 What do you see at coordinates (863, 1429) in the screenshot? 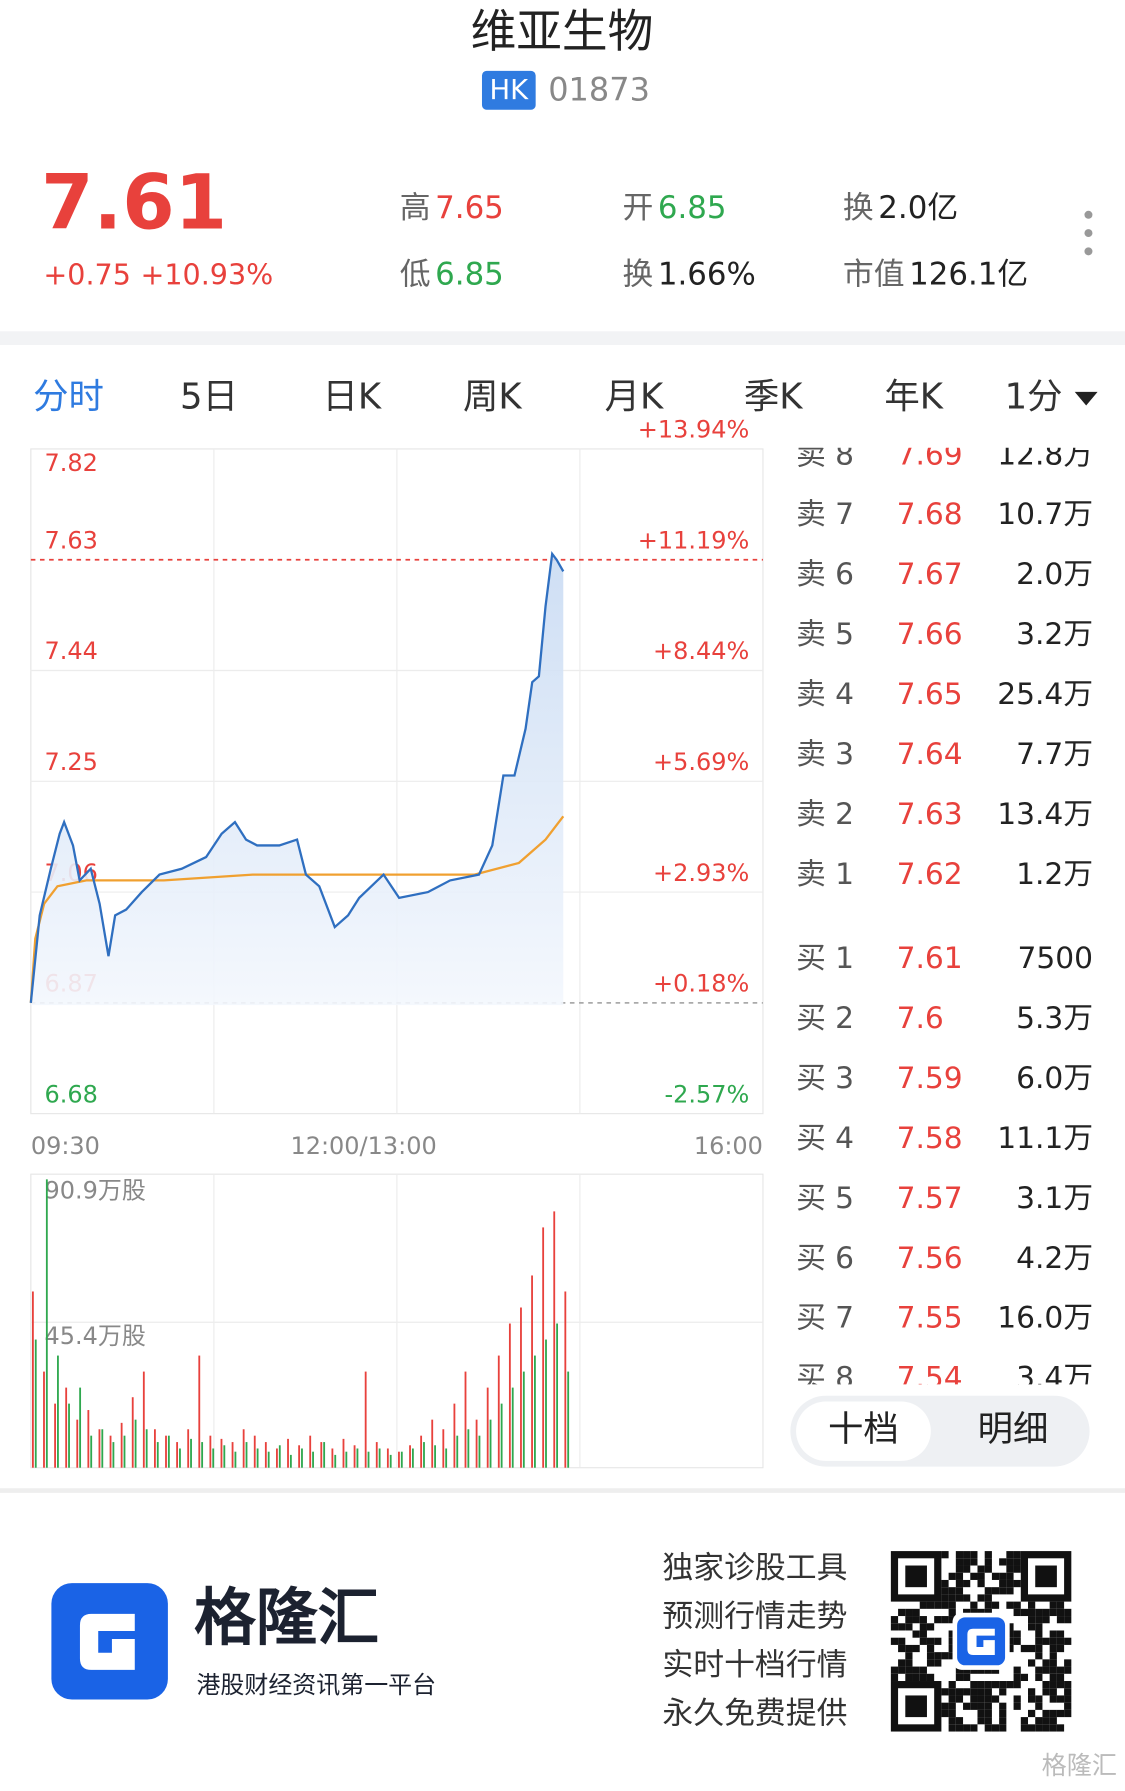
I see `toggle-button: 十档` at bounding box center [863, 1429].